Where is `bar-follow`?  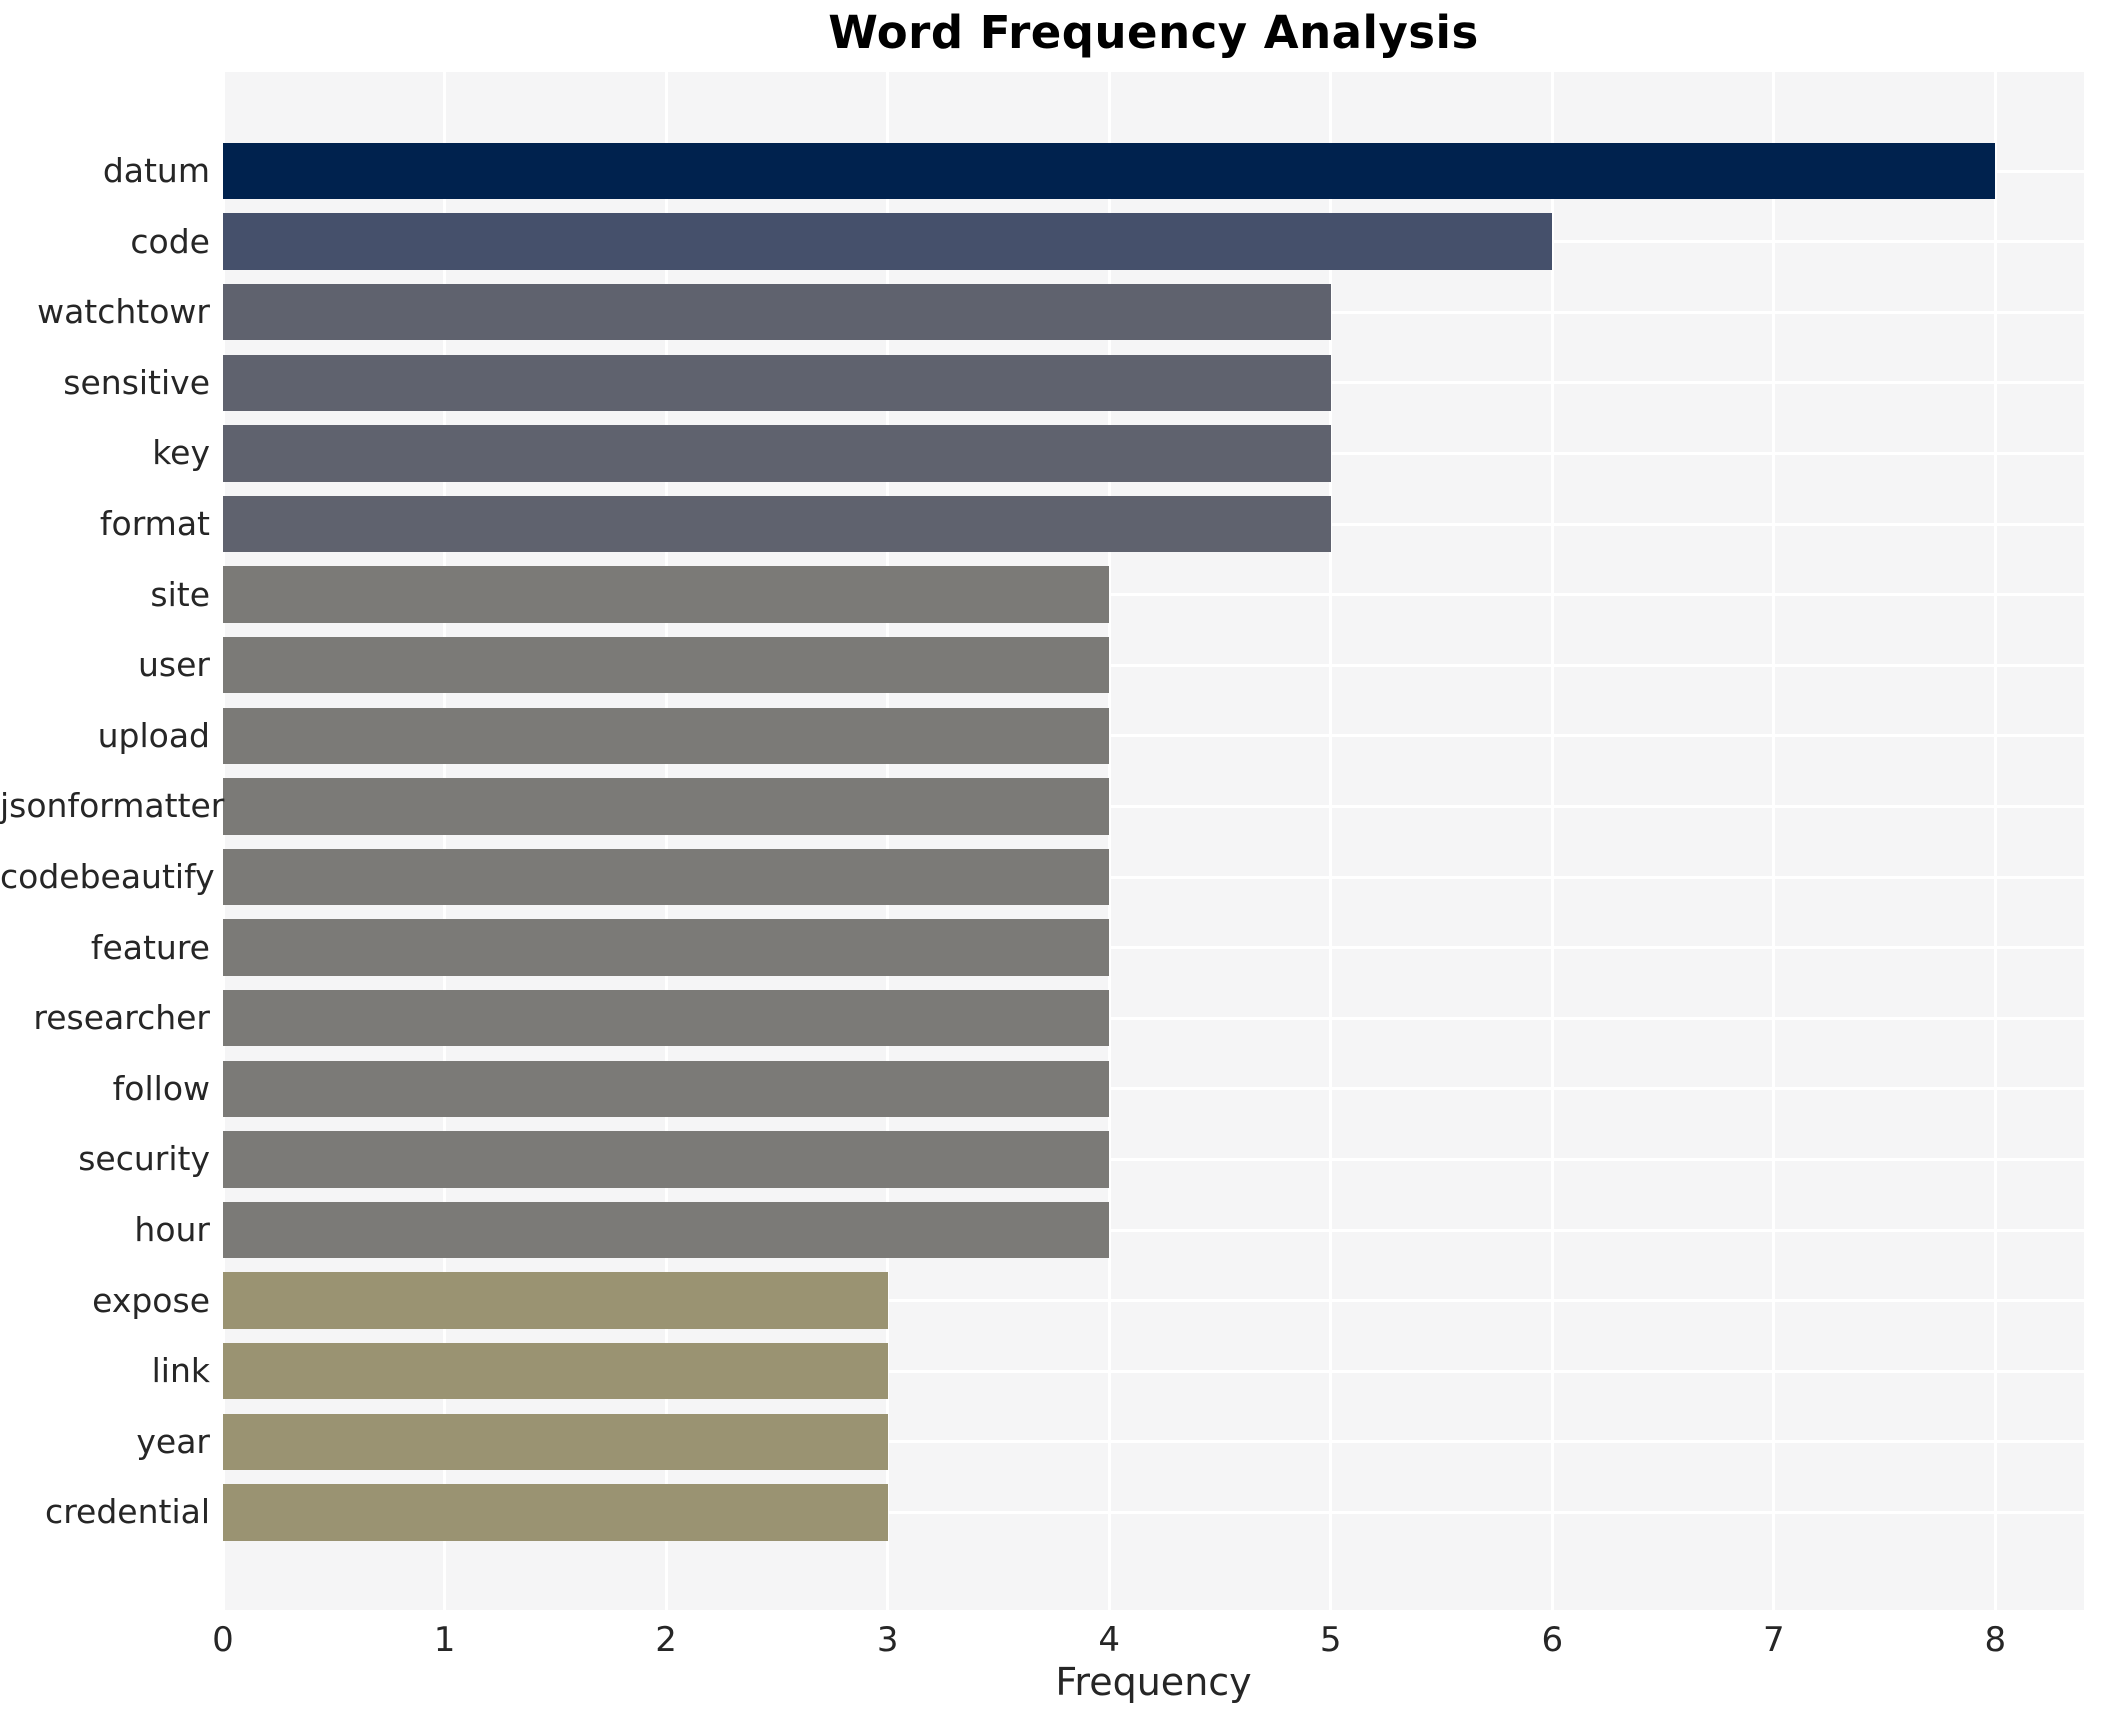 bar-follow is located at coordinates (666, 1089).